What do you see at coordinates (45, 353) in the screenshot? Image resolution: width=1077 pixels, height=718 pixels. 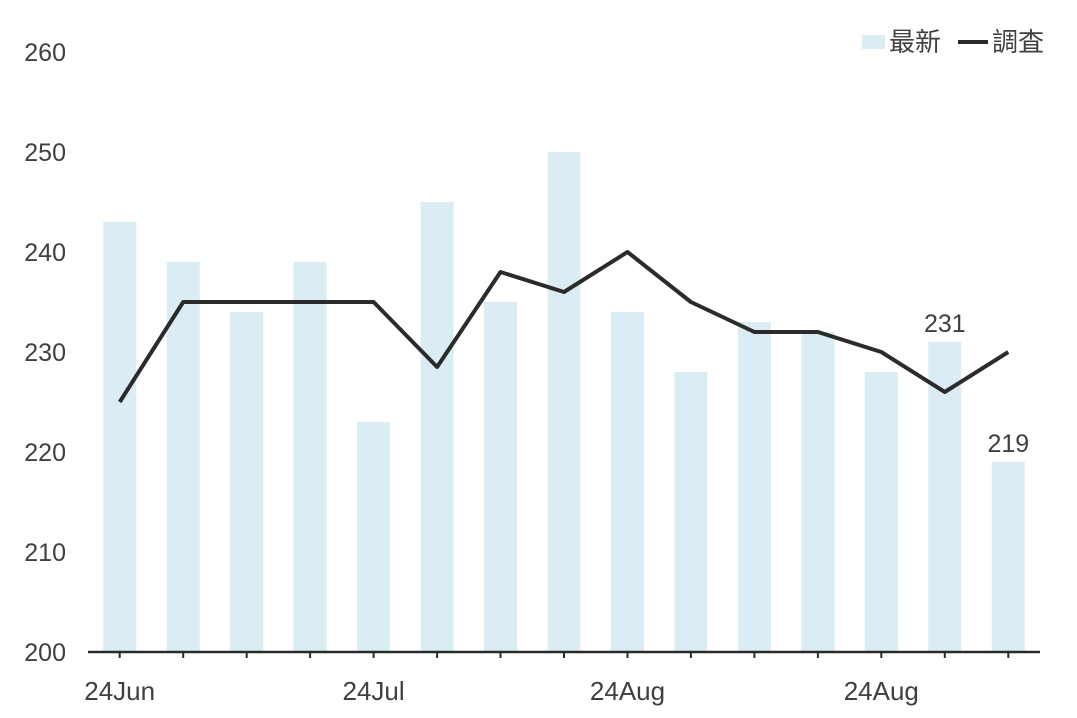 I see `y-axis-tick-label: 230` at bounding box center [45, 353].